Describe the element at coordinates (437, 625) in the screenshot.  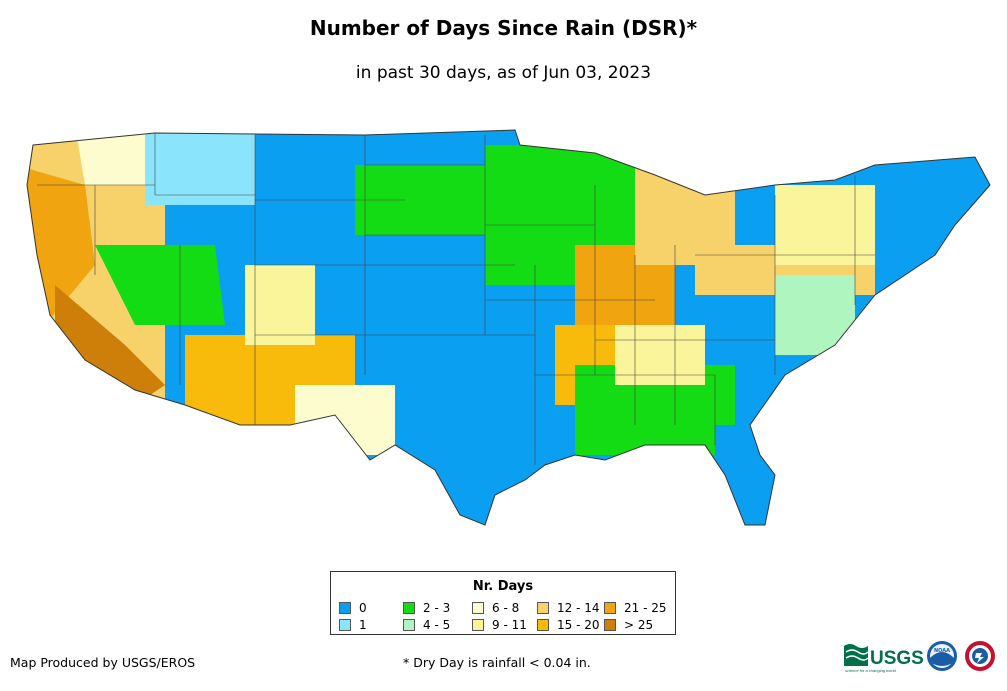
I see `legend-label: 4 - 5` at that location.